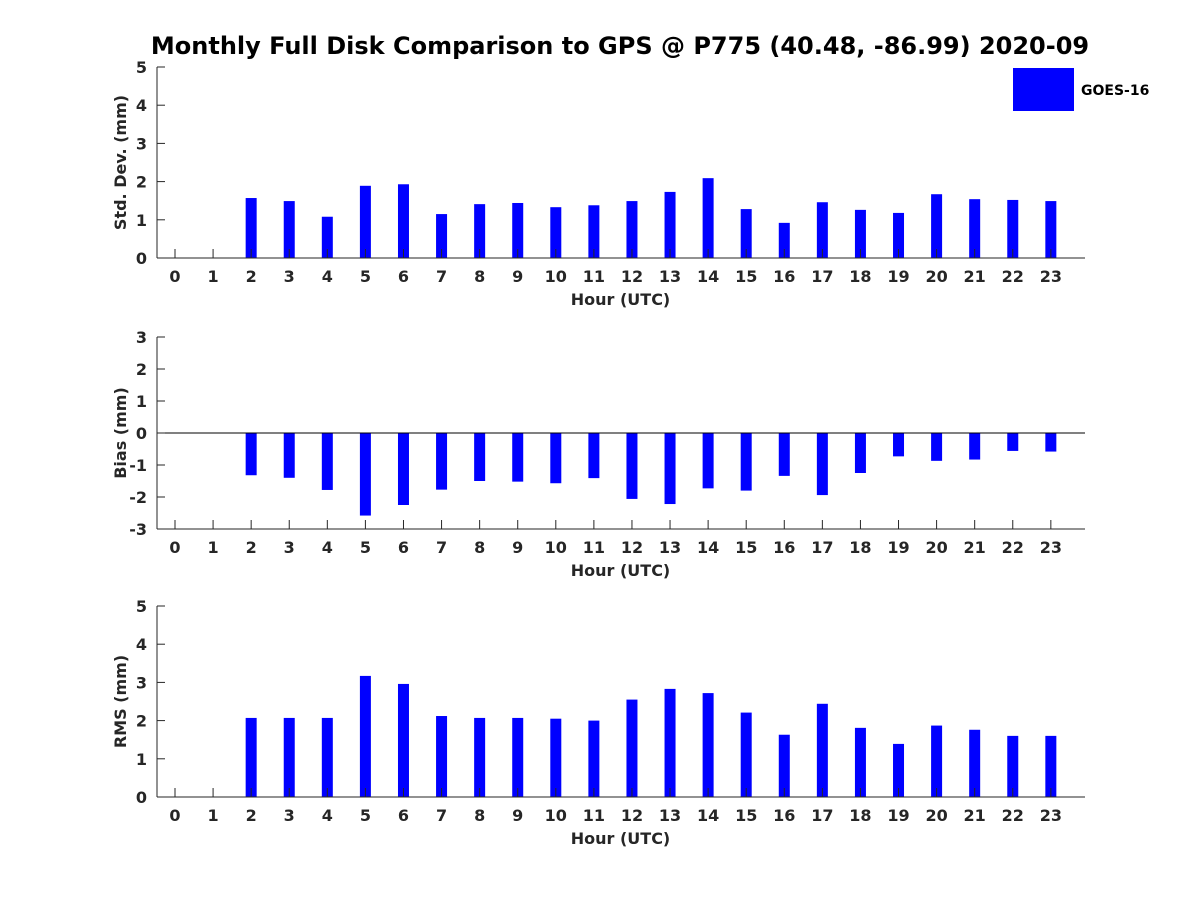  I want to click on y-tick-label: 1, so click(141, 759).